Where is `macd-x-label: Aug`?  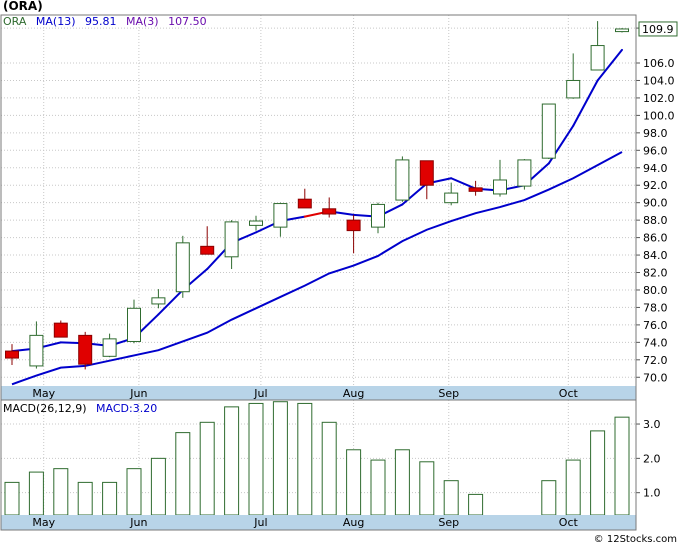 macd-x-label: Aug is located at coordinates (353, 522).